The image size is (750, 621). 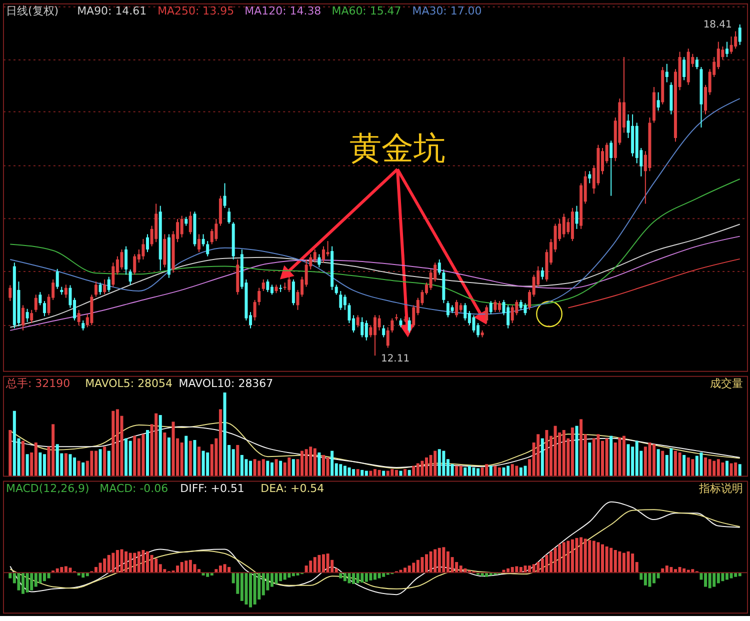 I want to click on text: DIFF: +0.51, so click(x=212, y=488).